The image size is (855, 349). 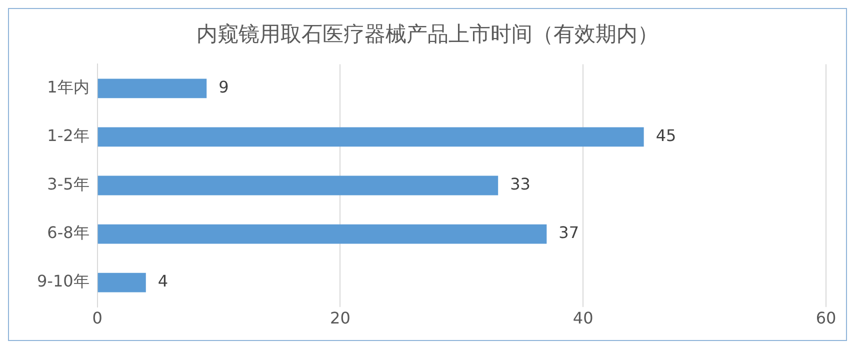 I want to click on x-tick-label: 40, so click(x=583, y=318).